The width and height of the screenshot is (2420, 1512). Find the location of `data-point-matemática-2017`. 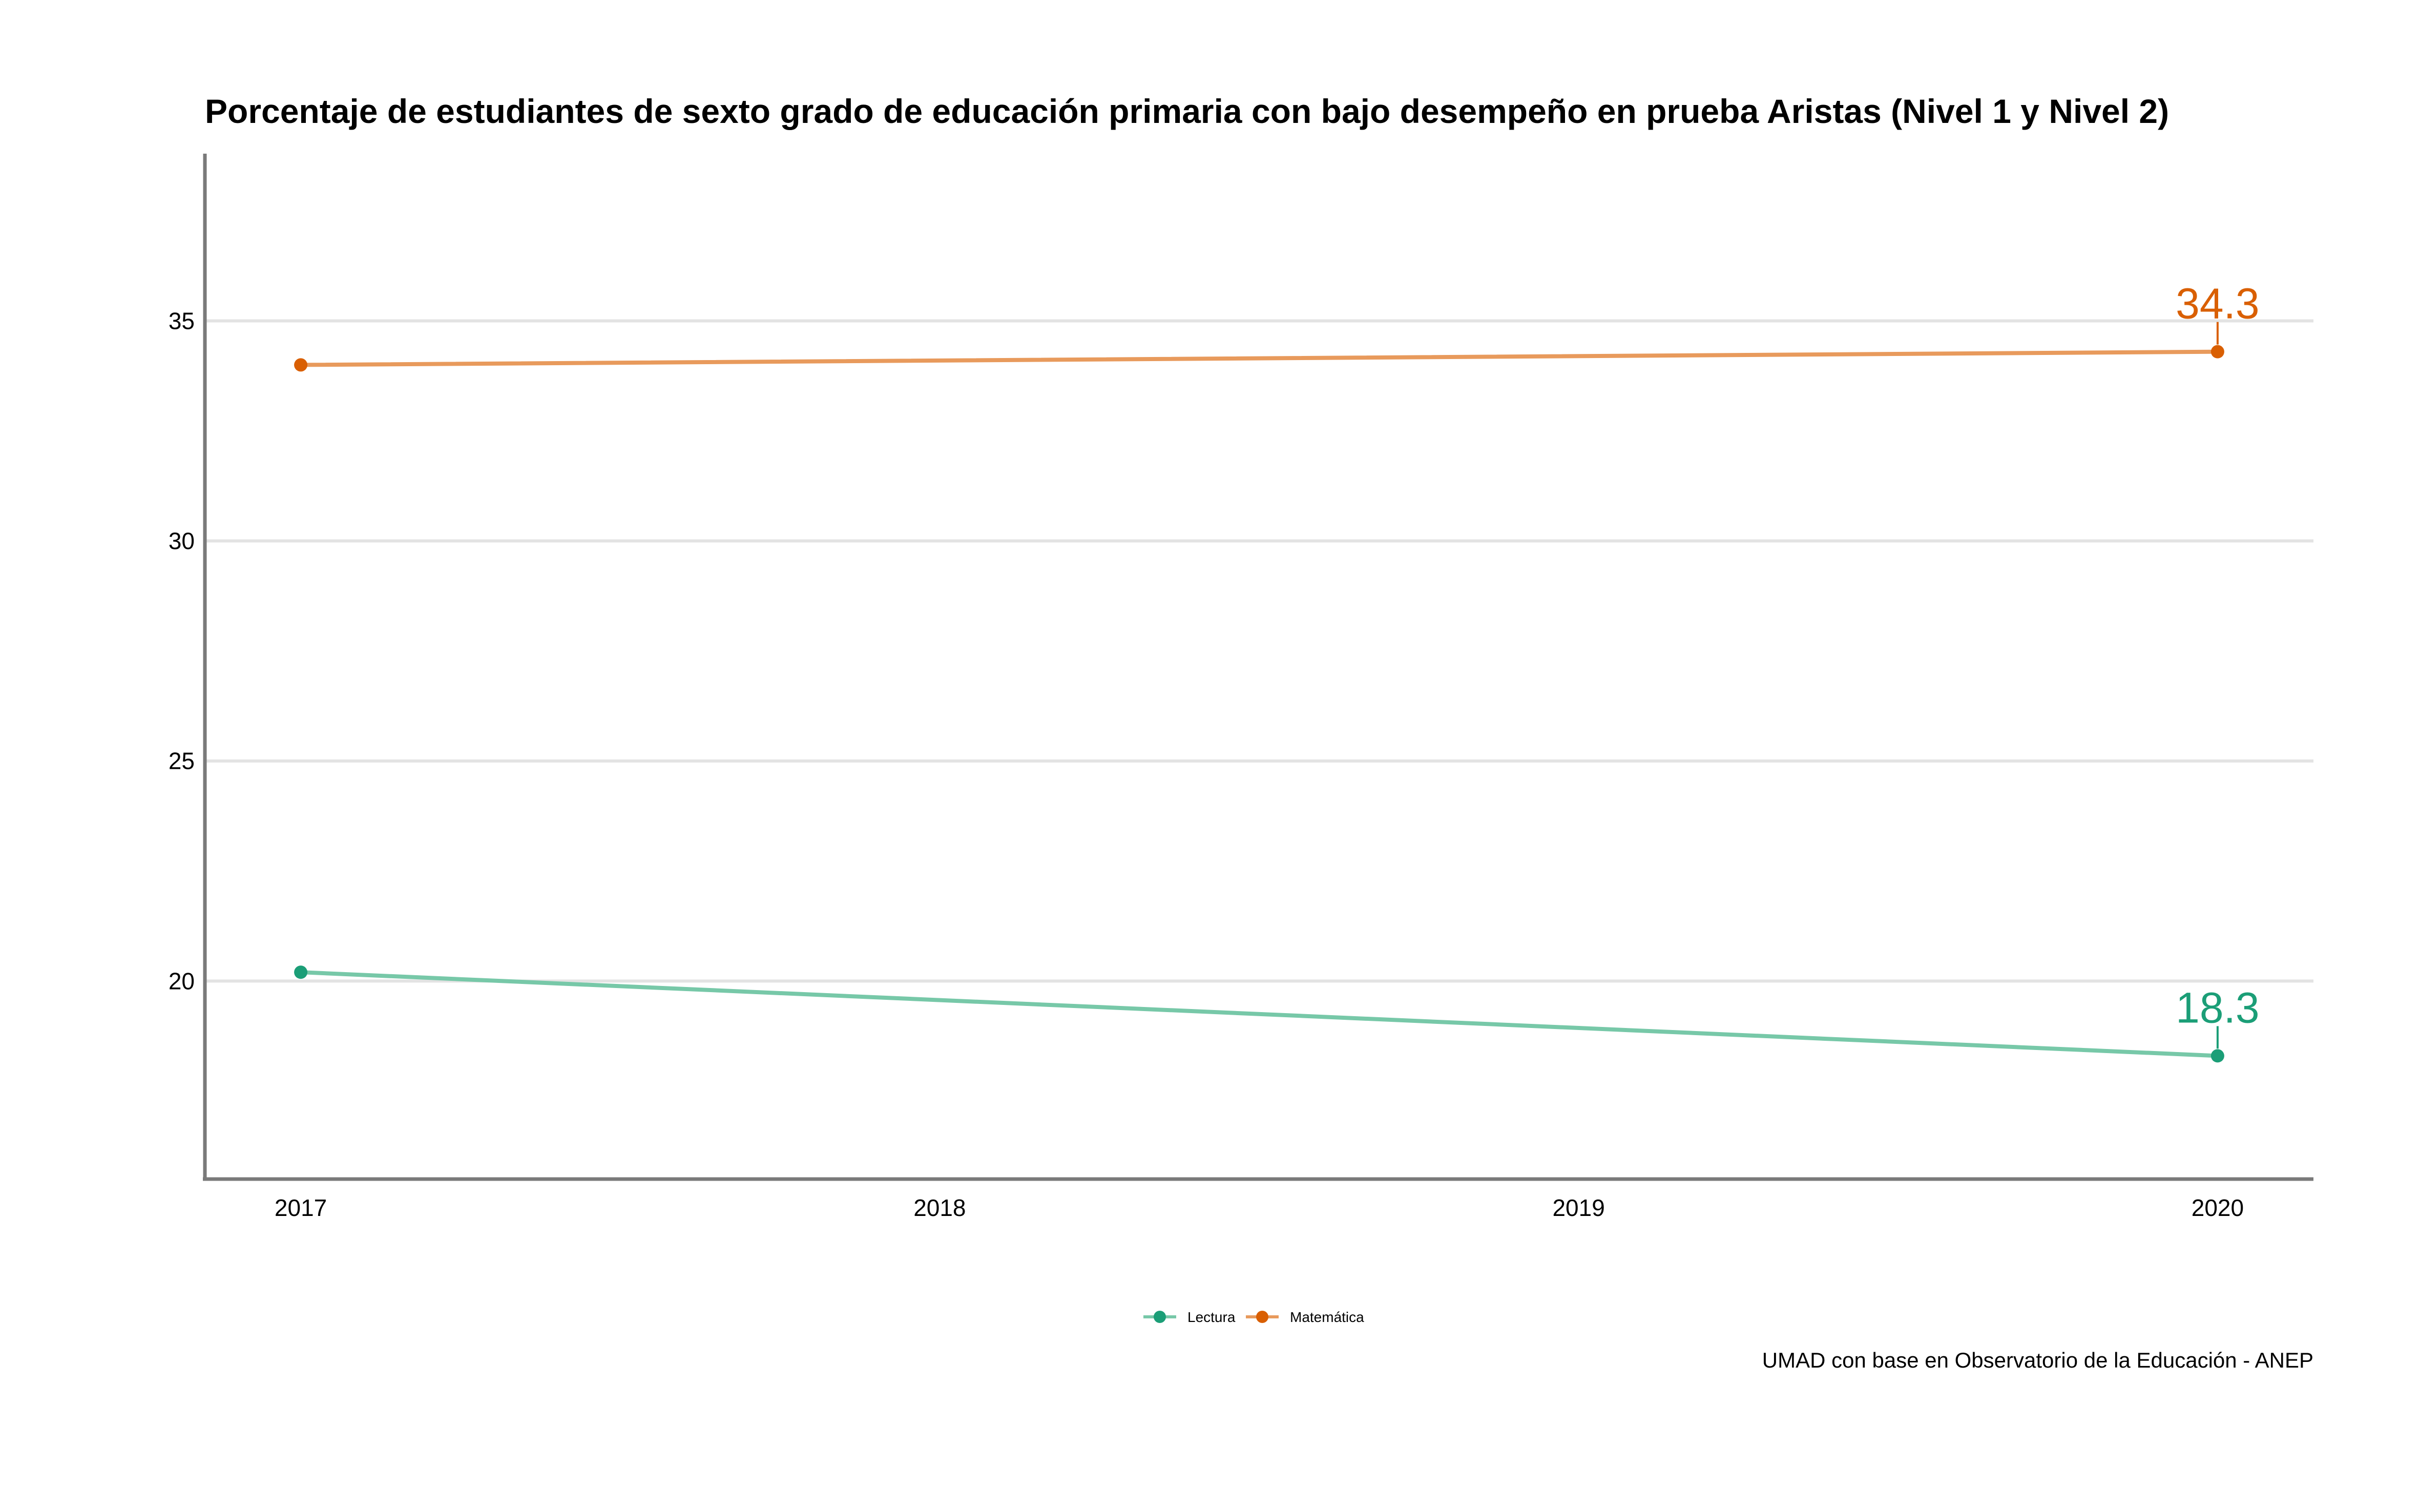

data-point-matemática-2017 is located at coordinates (301, 365).